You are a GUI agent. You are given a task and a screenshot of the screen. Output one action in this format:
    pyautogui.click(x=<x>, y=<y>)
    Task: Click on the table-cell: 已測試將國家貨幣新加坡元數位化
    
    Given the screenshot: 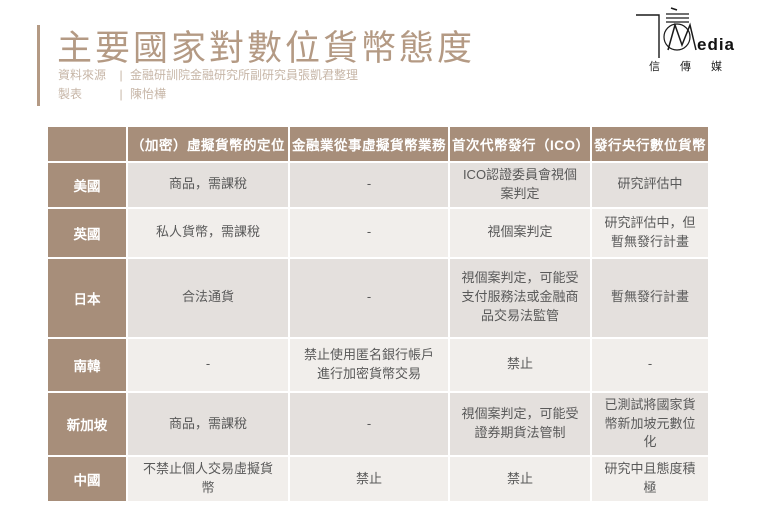 What is the action you would take?
    pyautogui.click(x=650, y=424)
    